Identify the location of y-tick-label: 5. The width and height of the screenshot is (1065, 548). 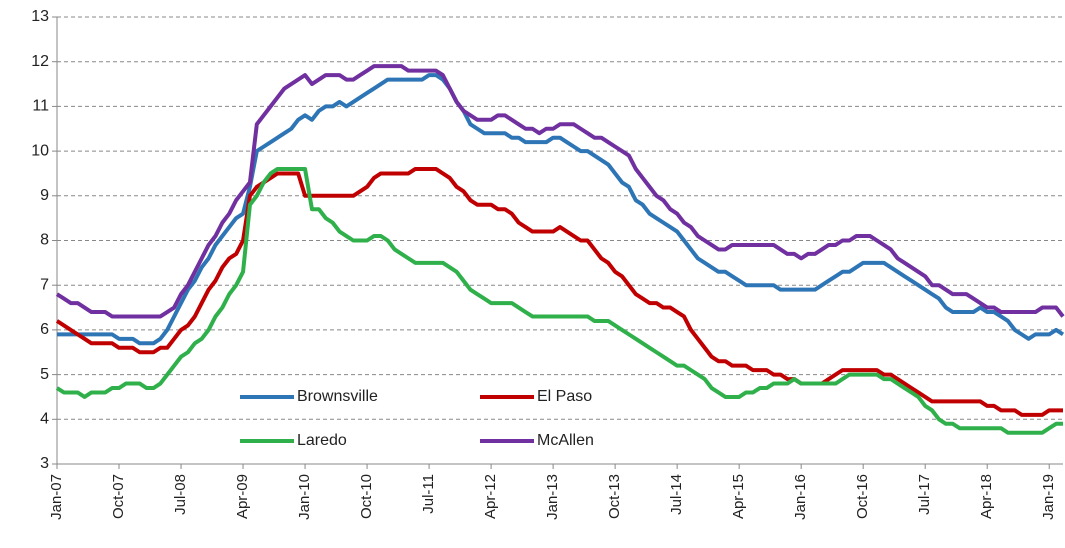
(44, 374).